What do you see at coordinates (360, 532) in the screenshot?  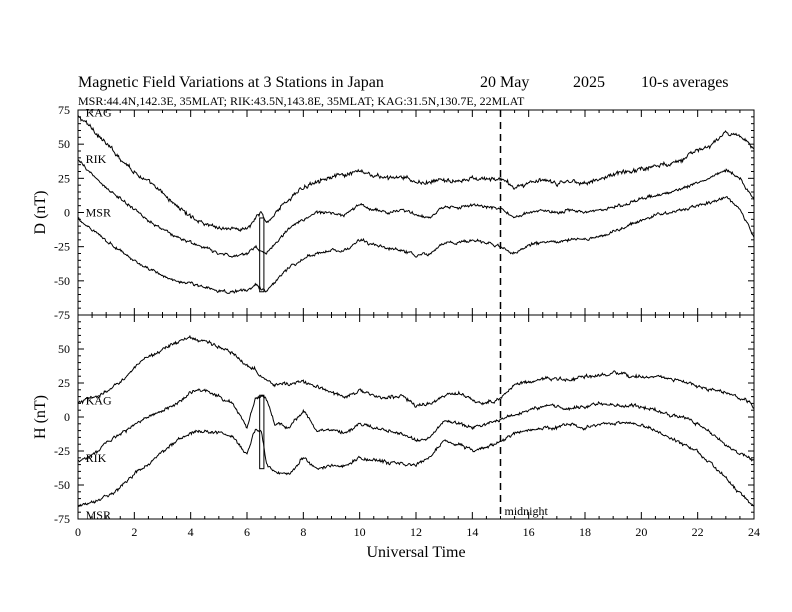 I see `x-tick-label: 10` at bounding box center [360, 532].